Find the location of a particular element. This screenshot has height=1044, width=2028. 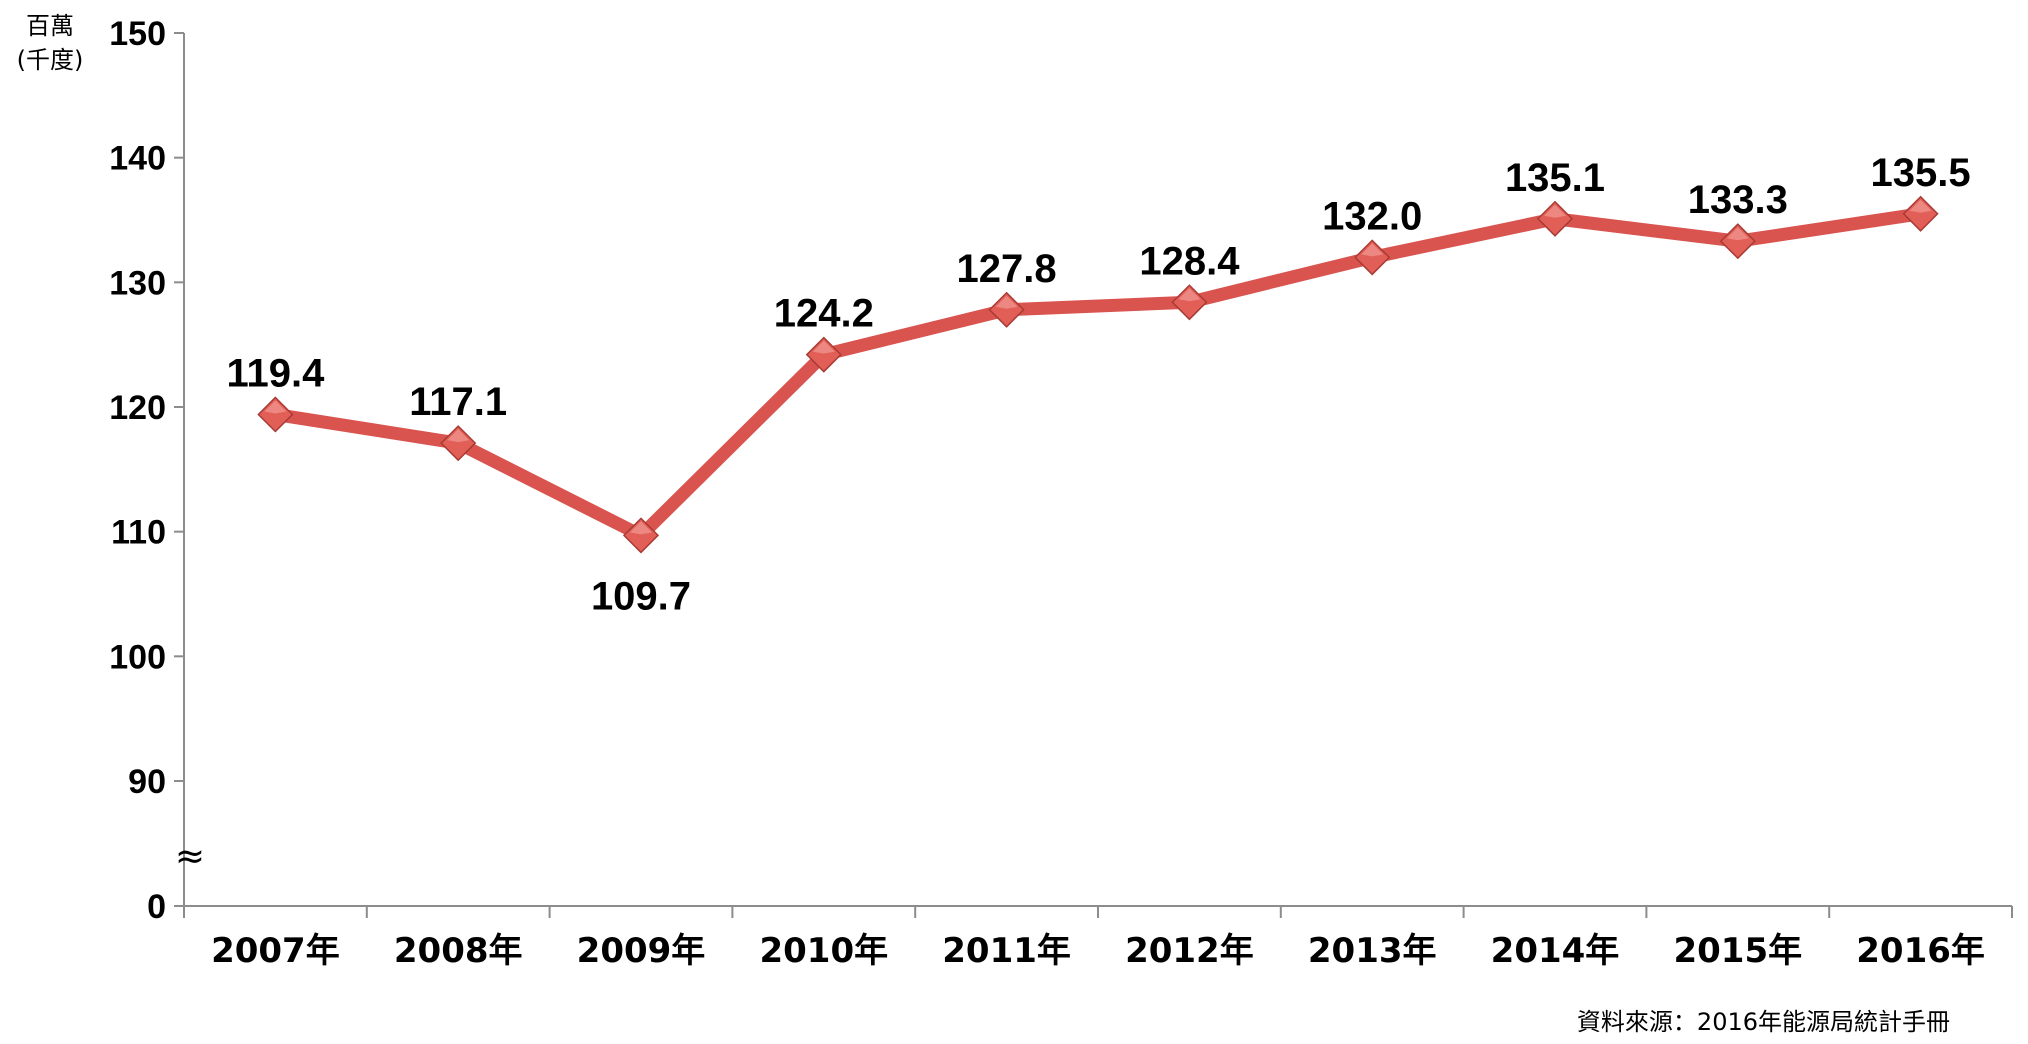

y-tick-label: 100 is located at coordinates (137, 657).